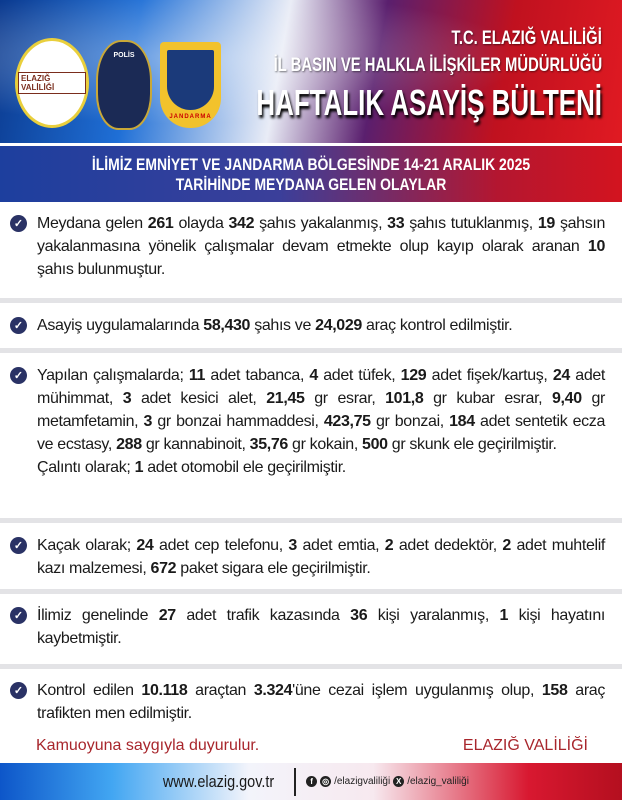 This screenshot has width=622, height=800. Describe the element at coordinates (472, 444) in the screenshot. I see `text-segment: gr skunk ele geçirilmiştir.` at that location.